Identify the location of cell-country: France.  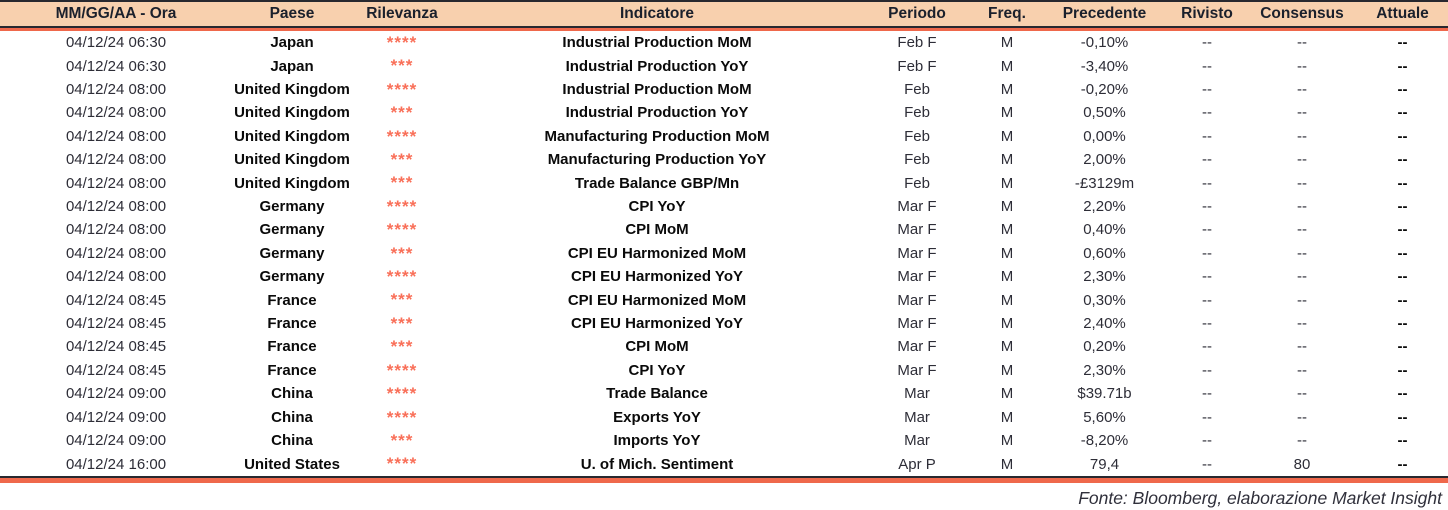
(292, 347).